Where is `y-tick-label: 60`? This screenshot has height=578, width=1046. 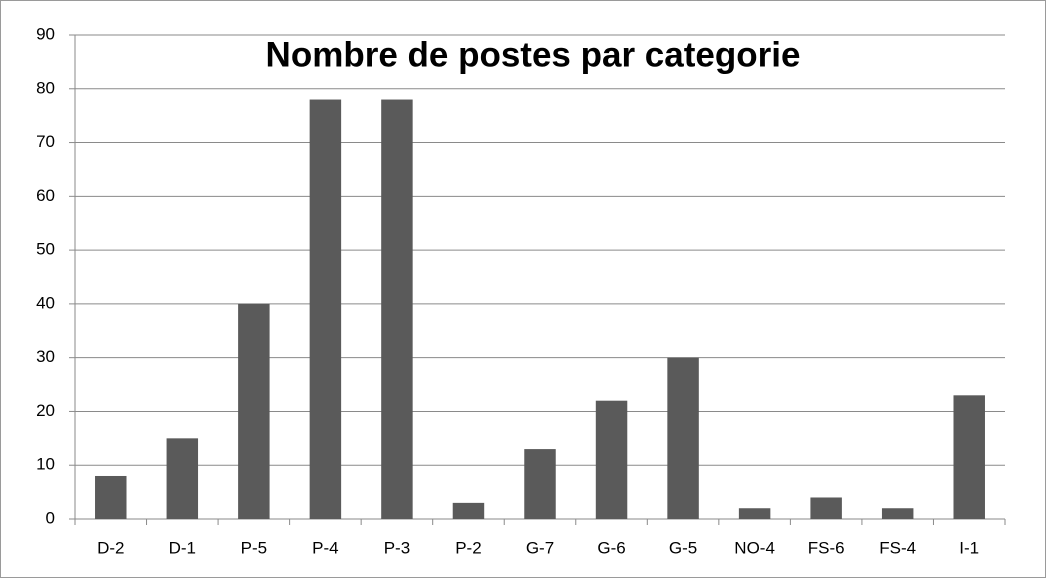 y-tick-label: 60 is located at coordinates (45, 195).